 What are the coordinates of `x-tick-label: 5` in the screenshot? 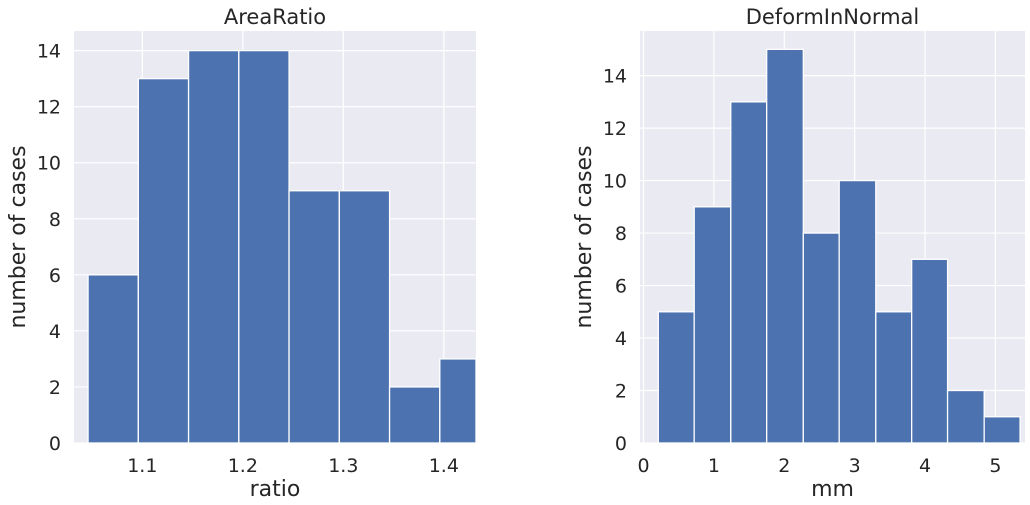 It's located at (995, 466).